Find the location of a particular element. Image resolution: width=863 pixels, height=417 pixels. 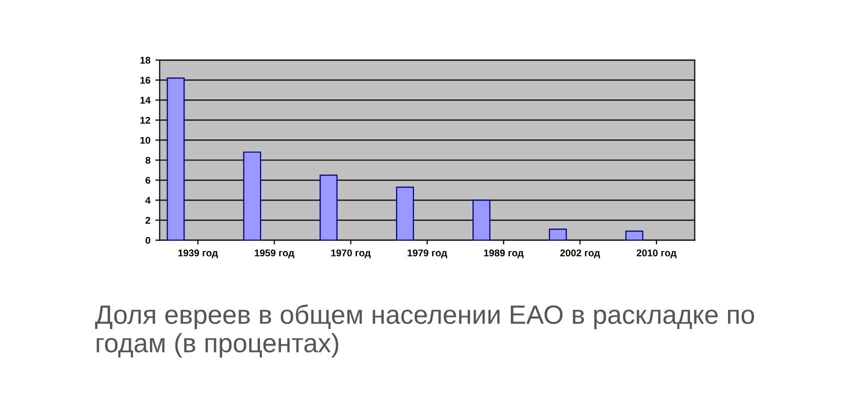

y-tick-label: 10 is located at coordinates (145, 140).